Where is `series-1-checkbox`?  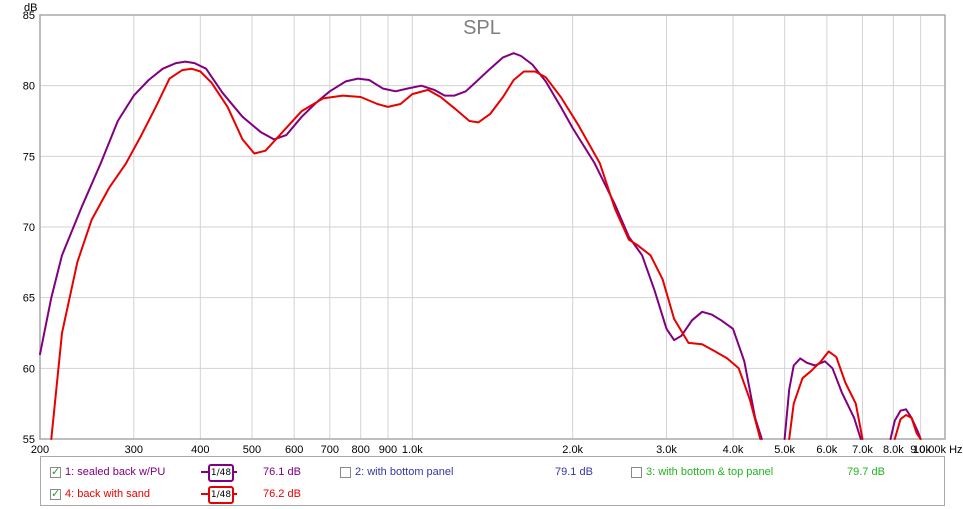
series-1-checkbox is located at coordinates (55, 471).